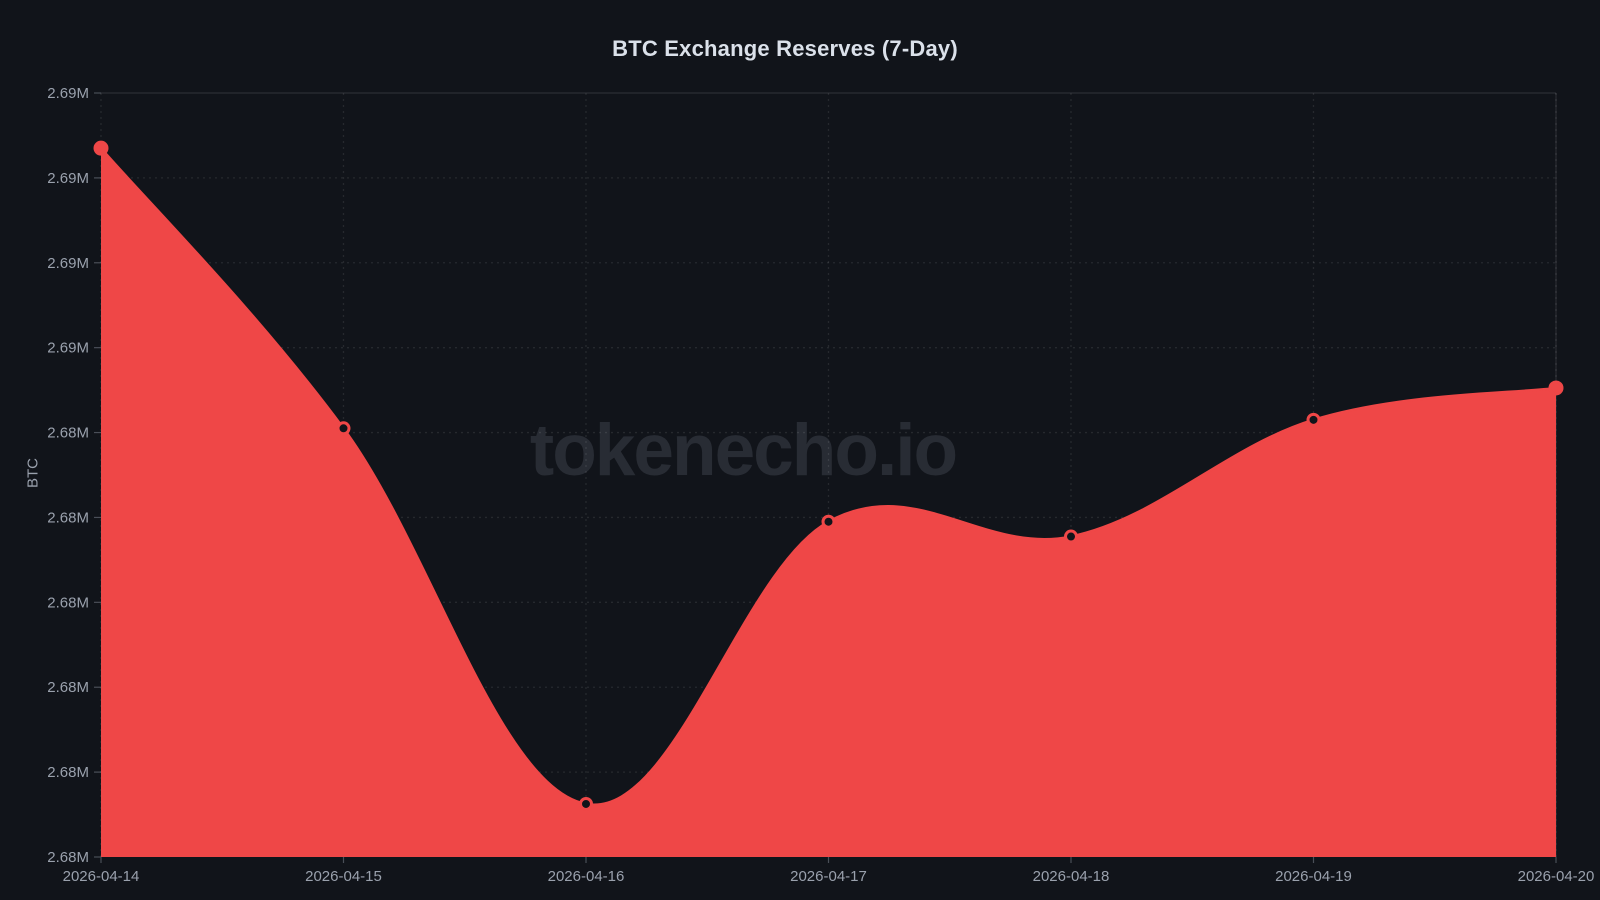 The image size is (1600, 900). What do you see at coordinates (785, 48) in the screenshot?
I see `chart-title: BTC Exchange Reserves (7-Day)` at bounding box center [785, 48].